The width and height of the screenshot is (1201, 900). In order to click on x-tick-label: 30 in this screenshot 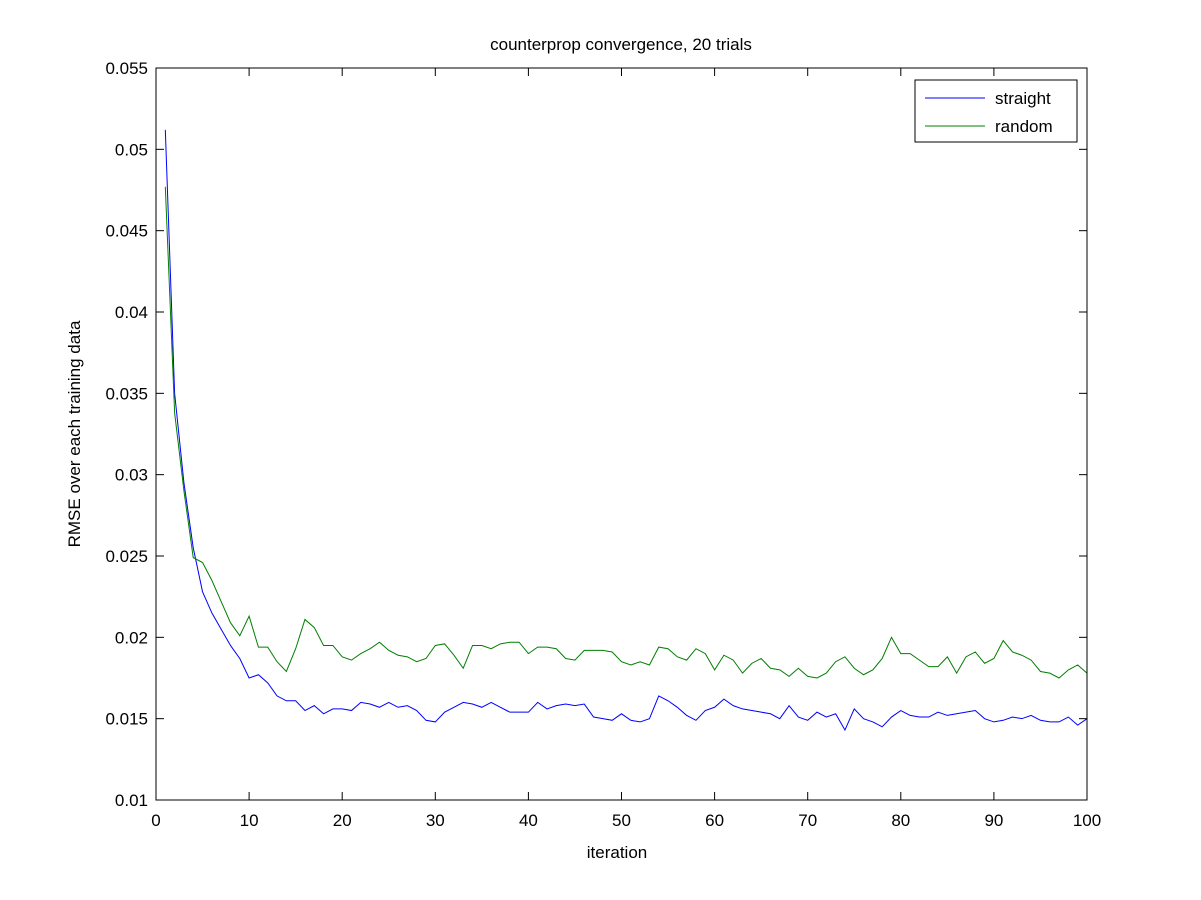, I will do `click(435, 820)`.